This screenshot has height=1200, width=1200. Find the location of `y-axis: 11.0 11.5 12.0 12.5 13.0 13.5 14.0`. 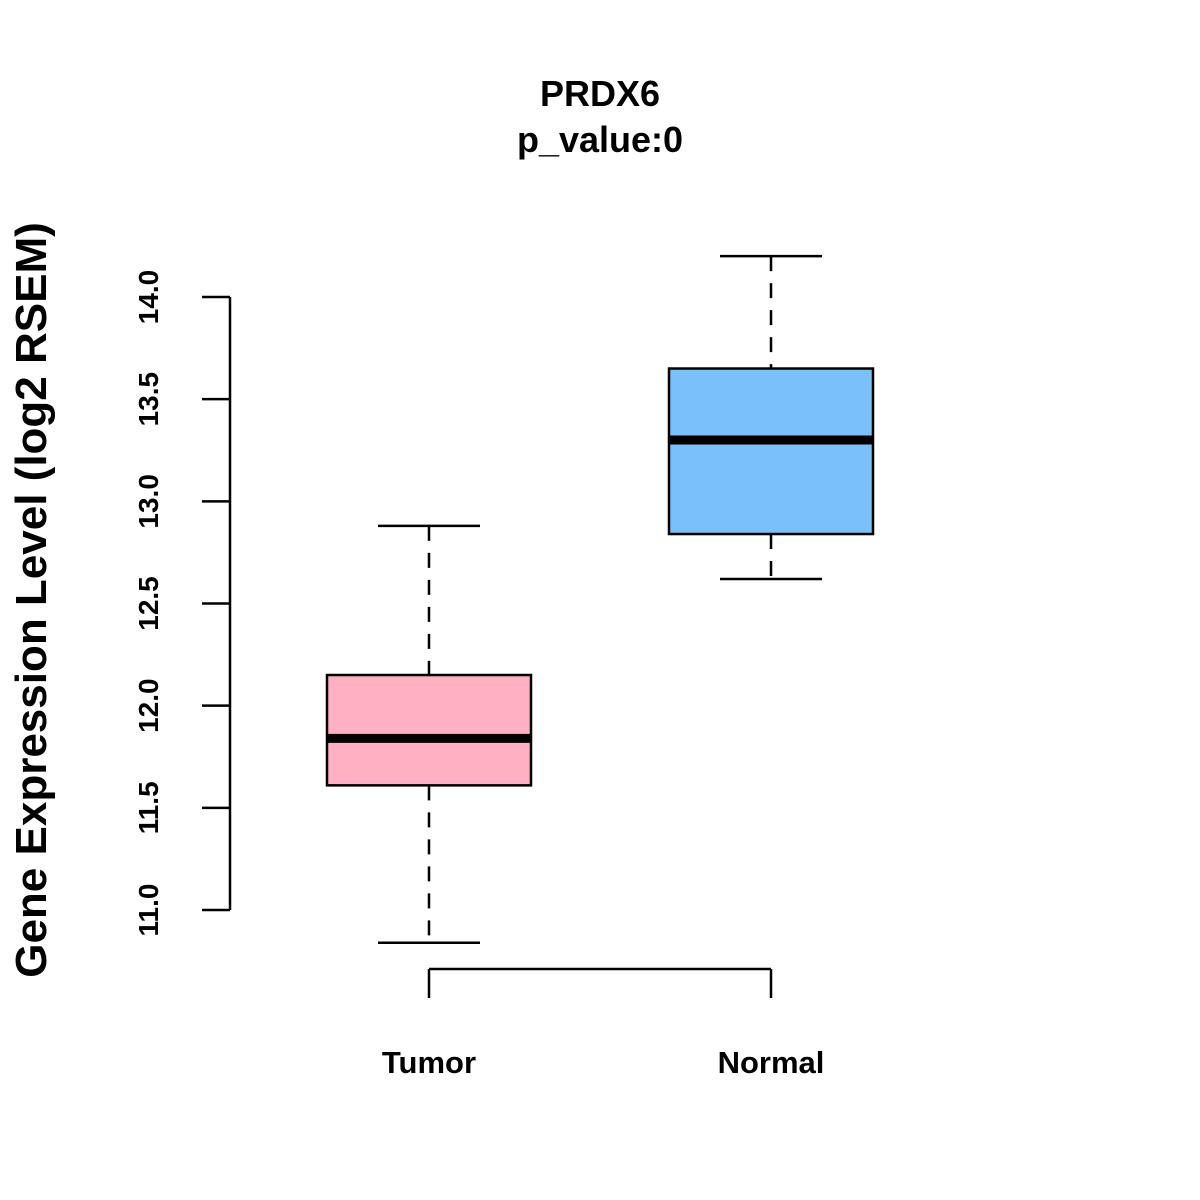

y-axis: 11.0 11.5 12.0 12.5 13.0 13.5 14.0 is located at coordinates (182, 603).